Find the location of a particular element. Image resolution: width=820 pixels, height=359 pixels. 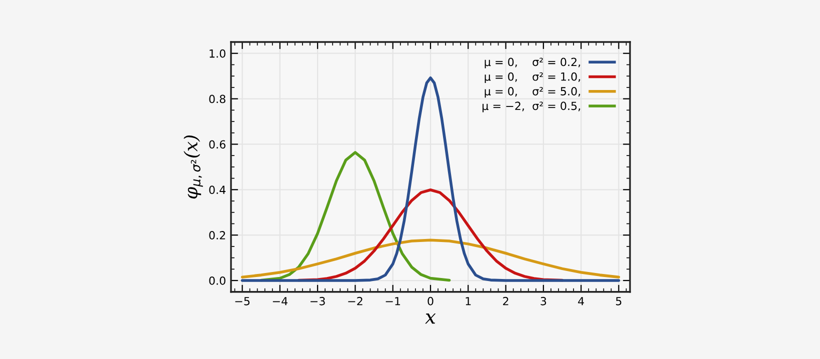

y-tick-label: 0.0 is located at coordinates (217, 280).